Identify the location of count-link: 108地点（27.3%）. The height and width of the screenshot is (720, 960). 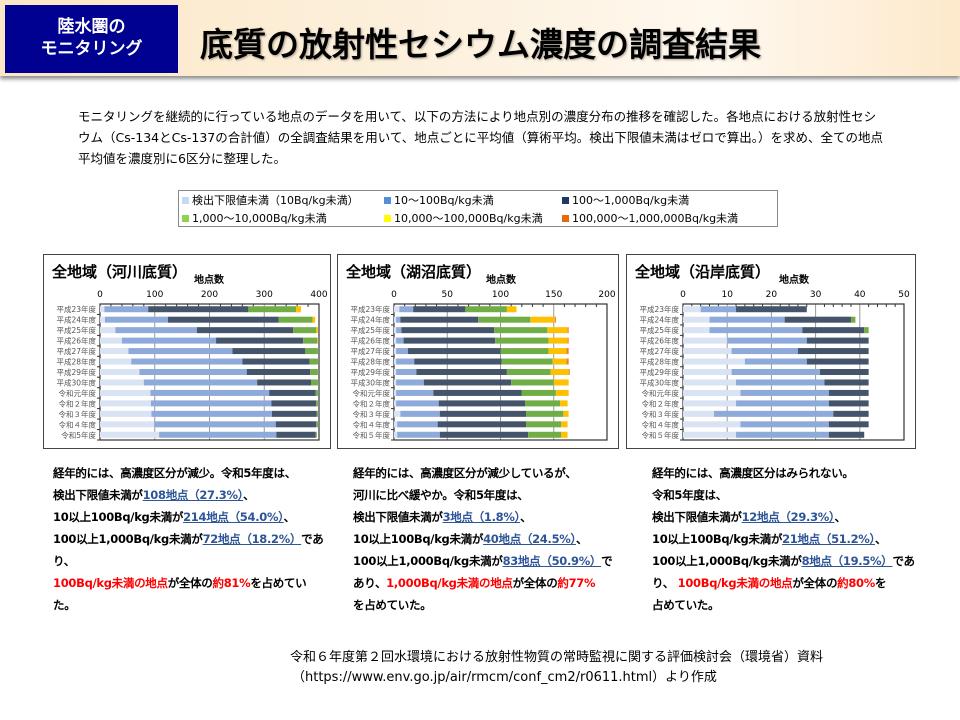
(193, 495).